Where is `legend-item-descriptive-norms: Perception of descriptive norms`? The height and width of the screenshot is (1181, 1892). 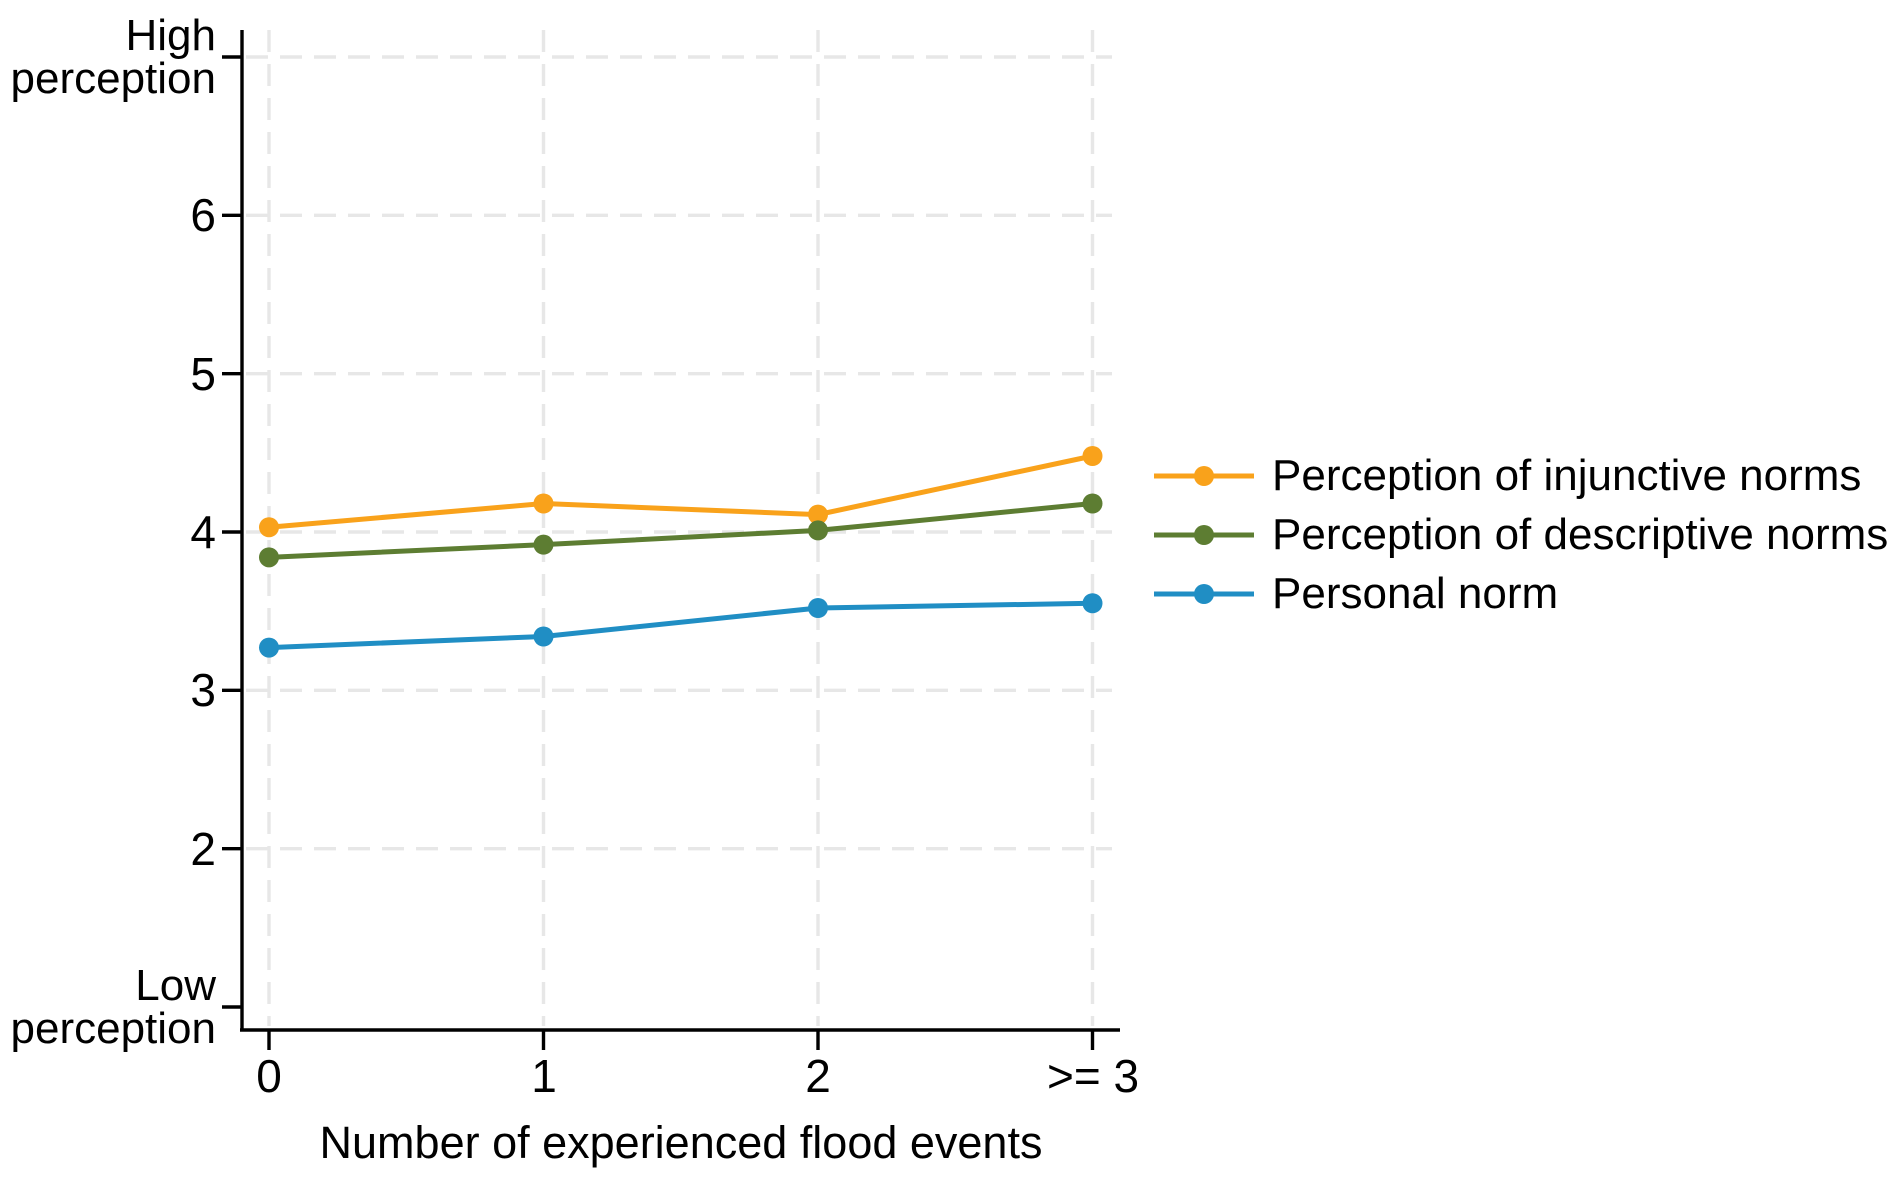
legend-item-descriptive-norms: Perception of descriptive norms is located at coordinates (1520, 534).